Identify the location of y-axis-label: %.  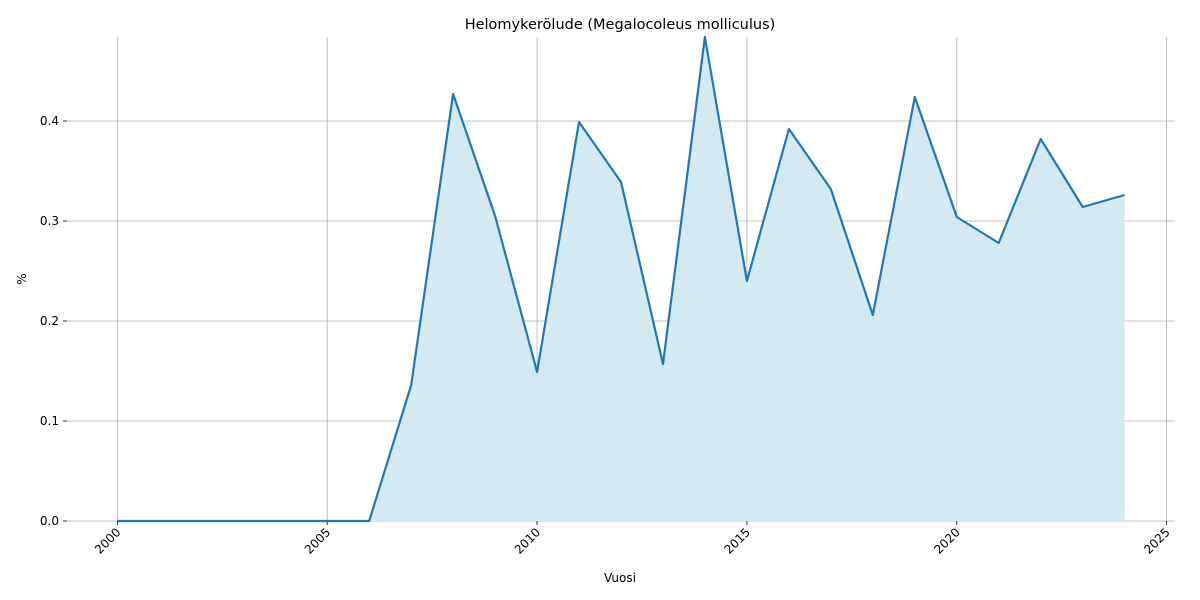
(22, 278).